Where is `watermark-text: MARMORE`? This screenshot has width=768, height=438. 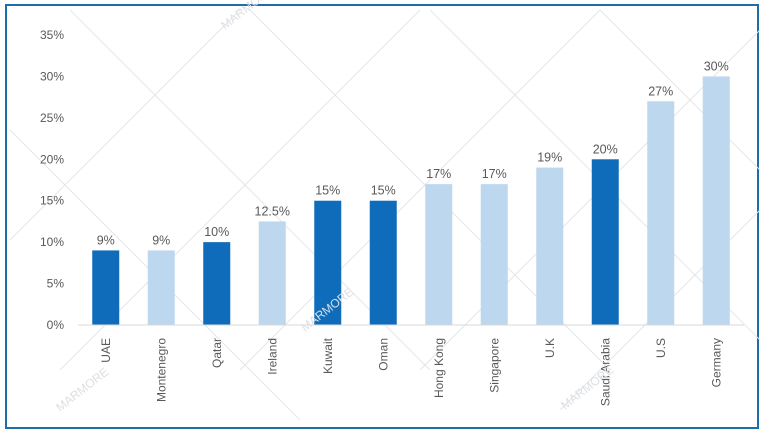 watermark-text: MARMORE is located at coordinates (82, 390).